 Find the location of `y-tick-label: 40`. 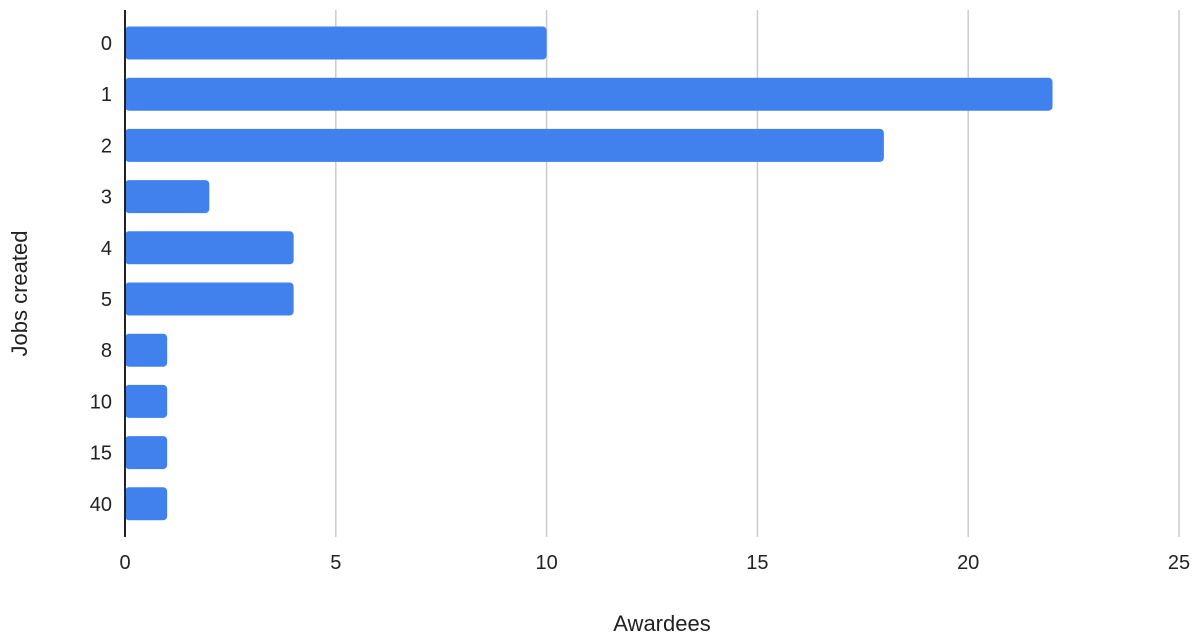

y-tick-label: 40 is located at coordinates (101, 505).